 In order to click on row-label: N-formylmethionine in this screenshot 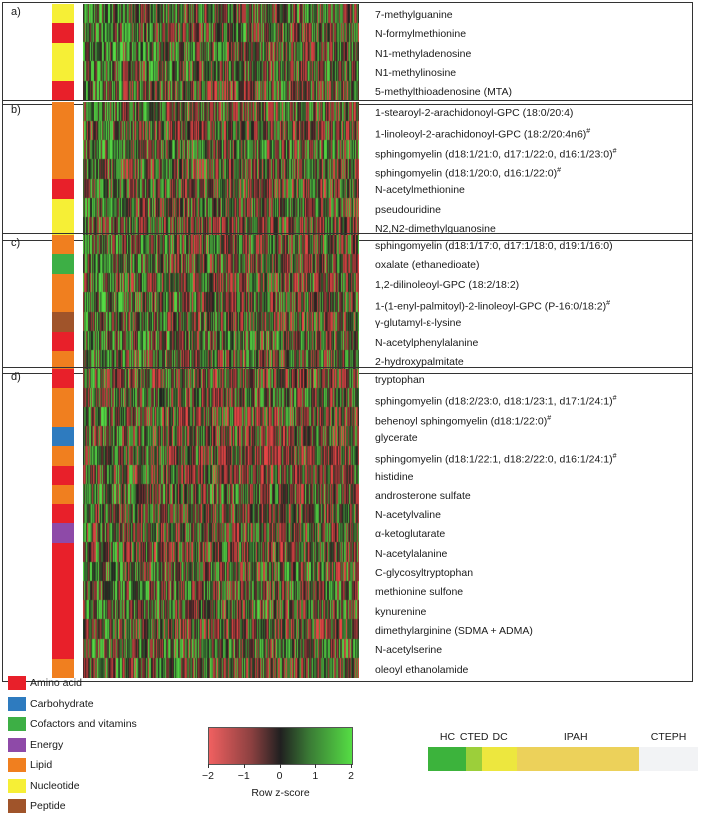, I will do `click(421, 34)`.